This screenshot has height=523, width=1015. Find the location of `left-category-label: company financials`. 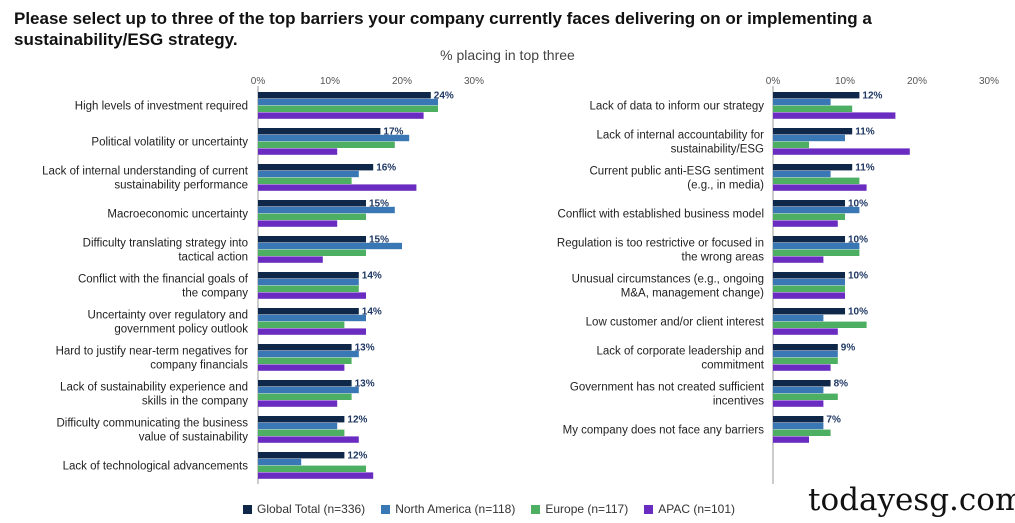

left-category-label: company financials is located at coordinates (199, 366).